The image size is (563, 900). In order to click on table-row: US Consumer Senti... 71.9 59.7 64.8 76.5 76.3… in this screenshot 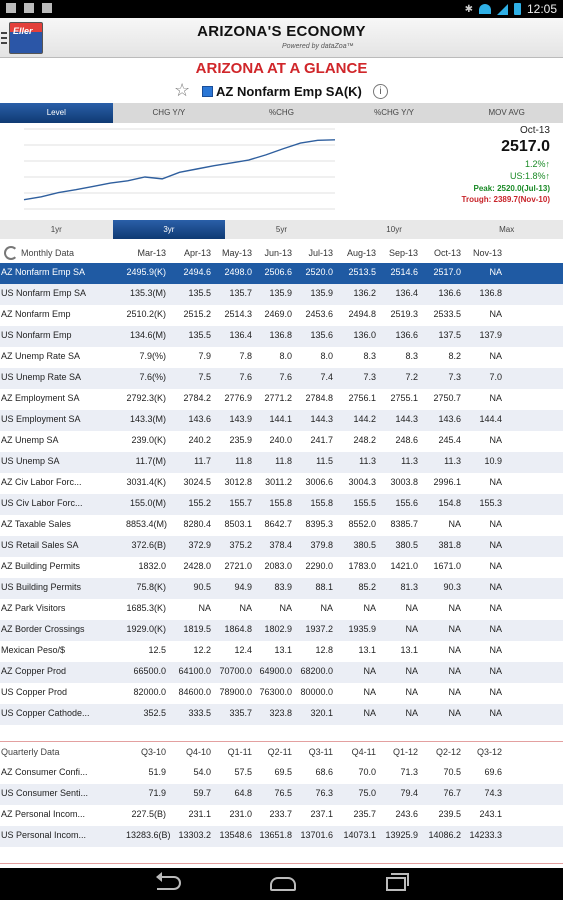, I will do `click(281, 794)`.